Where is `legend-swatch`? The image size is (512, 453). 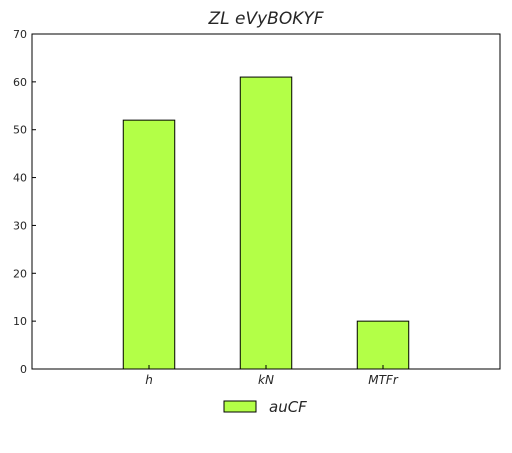
legend-swatch is located at coordinates (240, 406).